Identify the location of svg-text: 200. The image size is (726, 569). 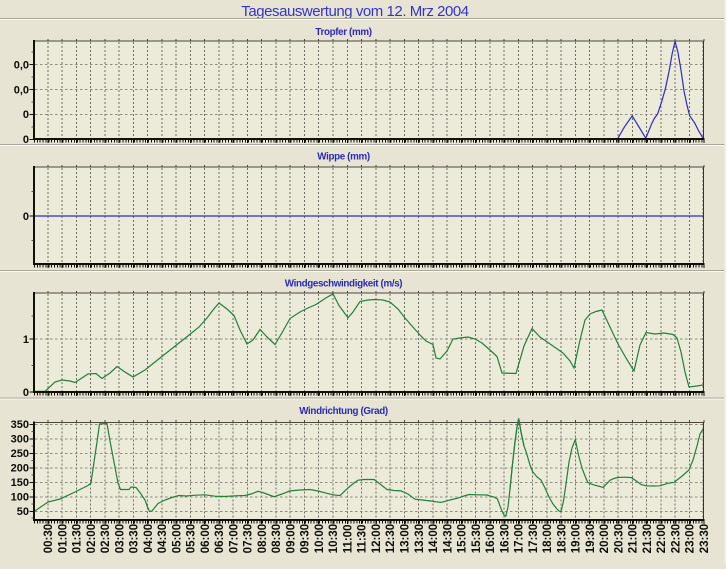
(20, 469).